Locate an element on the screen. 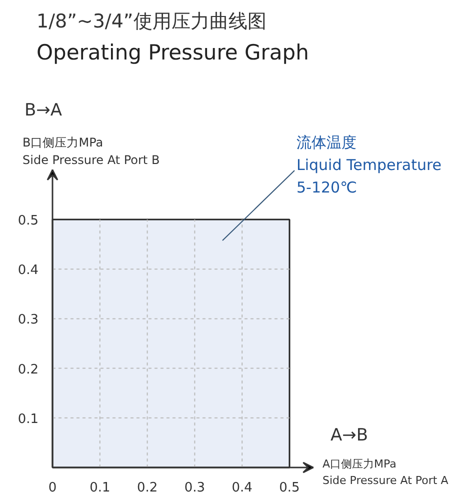  x-tick-label: 0.1 is located at coordinates (100, 488).